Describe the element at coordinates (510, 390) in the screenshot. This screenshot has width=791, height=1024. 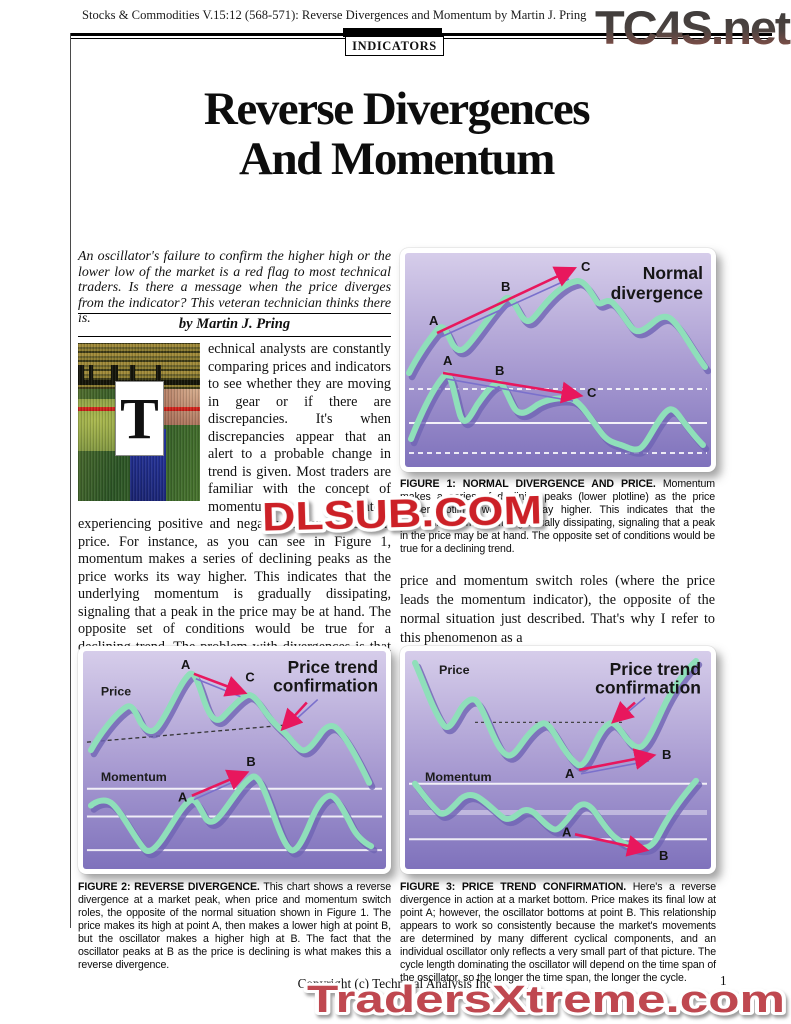
I see `momentum-trendline-blue` at that location.